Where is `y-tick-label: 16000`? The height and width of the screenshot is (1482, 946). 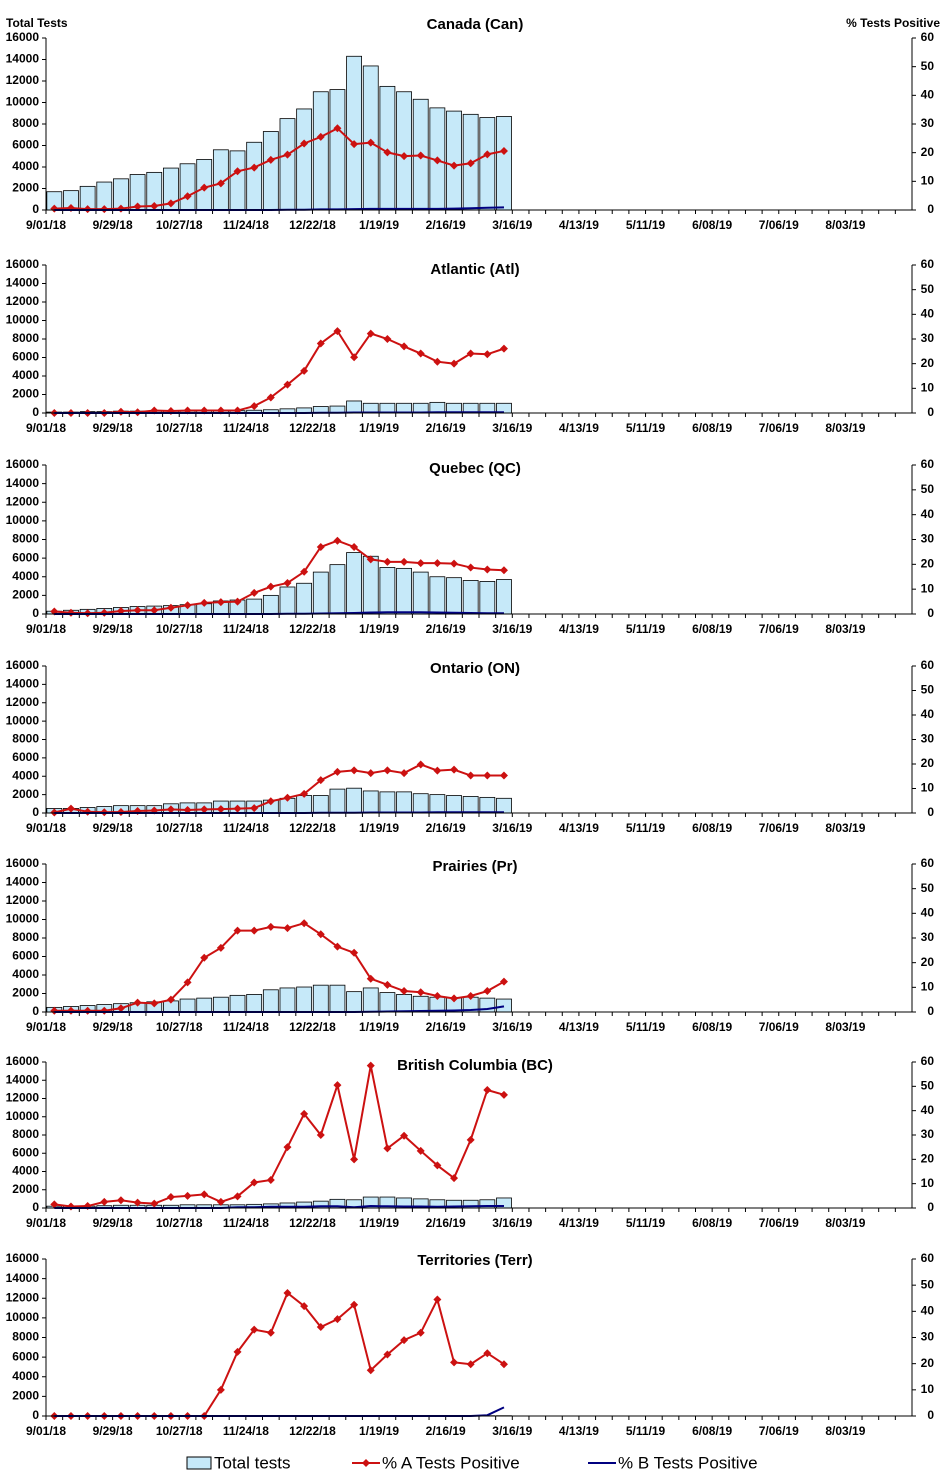
y-tick-label: 16000 is located at coordinates (23, 464).